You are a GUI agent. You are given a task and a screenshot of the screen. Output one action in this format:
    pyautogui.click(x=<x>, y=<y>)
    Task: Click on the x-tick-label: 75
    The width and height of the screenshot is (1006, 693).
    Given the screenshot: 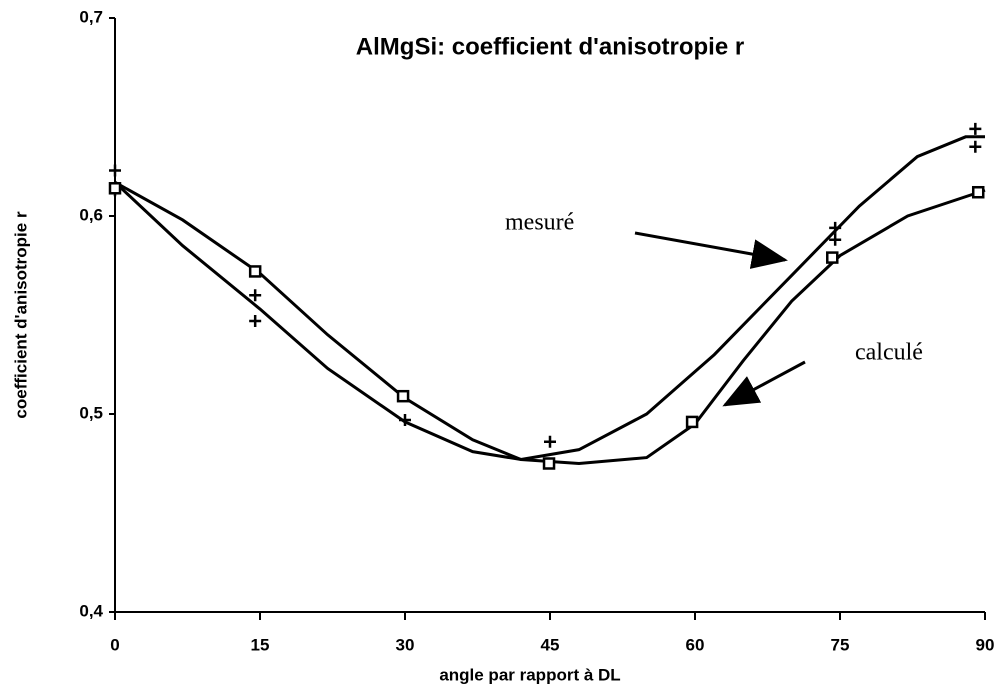 What is the action you would take?
    pyautogui.click(x=840, y=644)
    